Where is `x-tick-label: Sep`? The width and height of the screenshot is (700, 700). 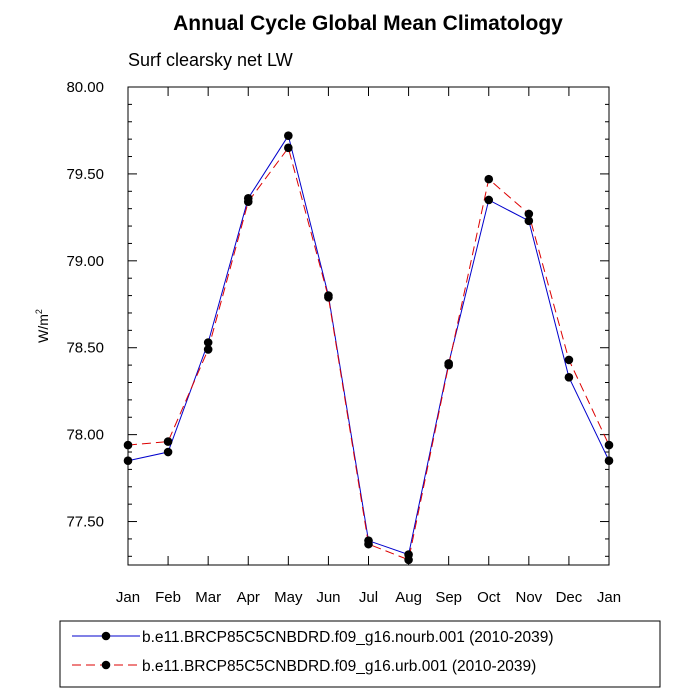
x-tick-label: Sep is located at coordinates (448, 597).